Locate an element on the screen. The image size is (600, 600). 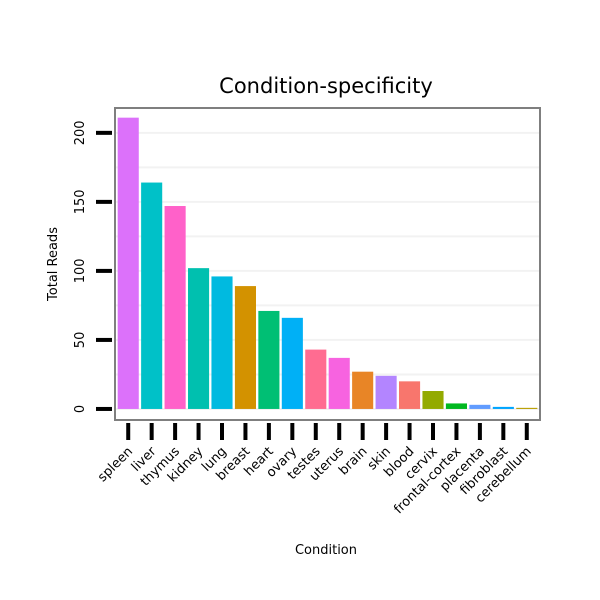
bar-ovary is located at coordinates (292, 363).